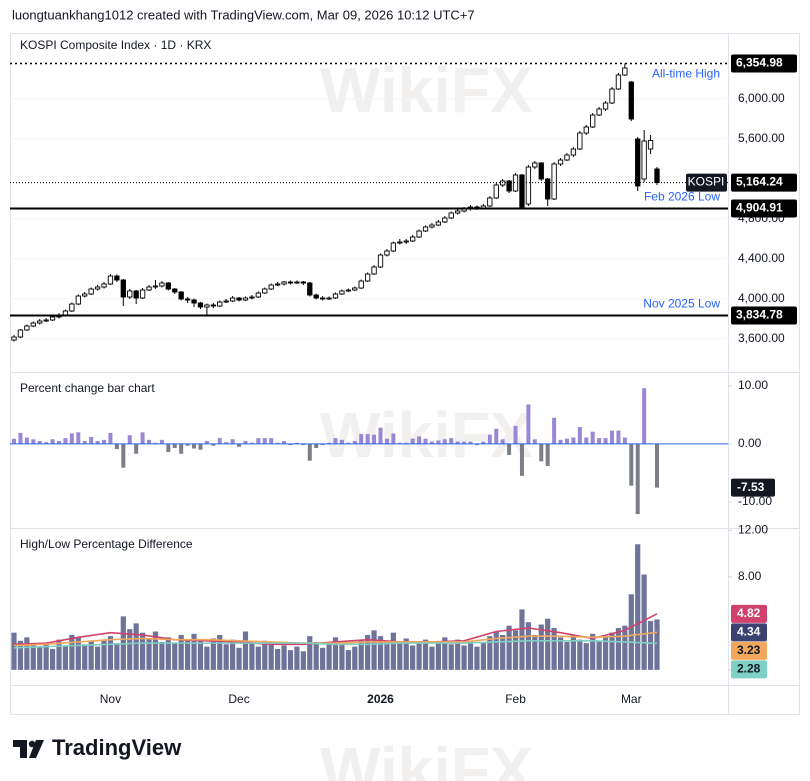  I want to click on last-value-label: 4.34, so click(749, 631).